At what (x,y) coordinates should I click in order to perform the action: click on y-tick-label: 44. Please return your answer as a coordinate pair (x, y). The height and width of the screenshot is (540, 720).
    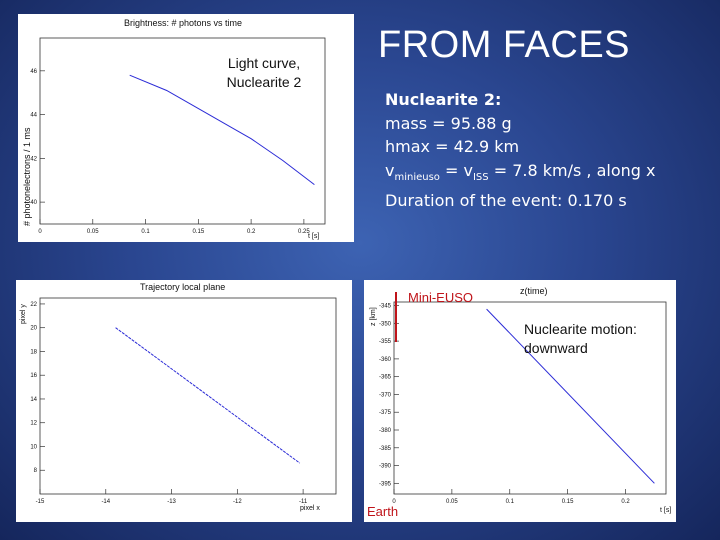
    Looking at the image, I should click on (33, 116).